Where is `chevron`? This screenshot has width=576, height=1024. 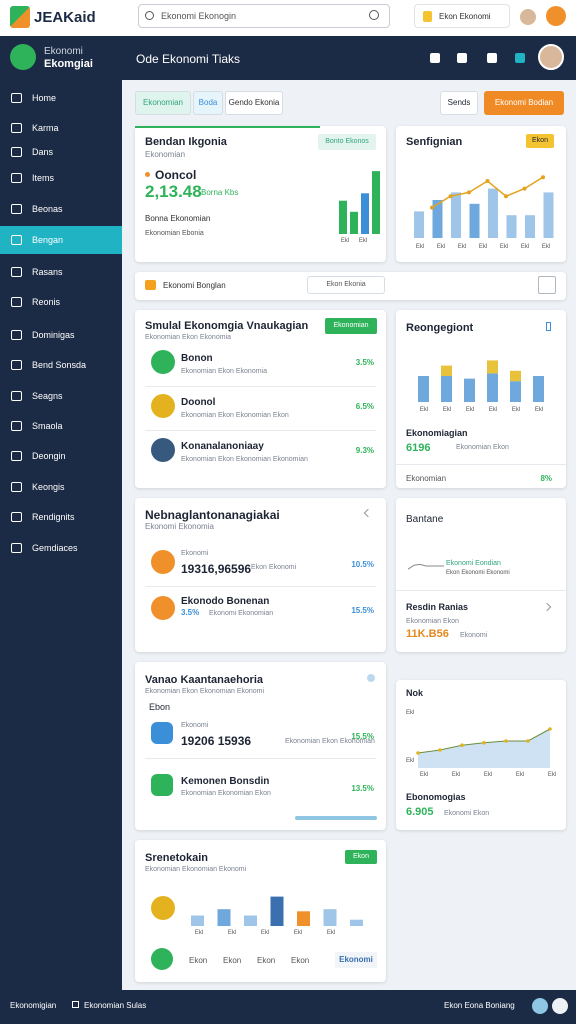
chevron is located at coordinates (368, 513).